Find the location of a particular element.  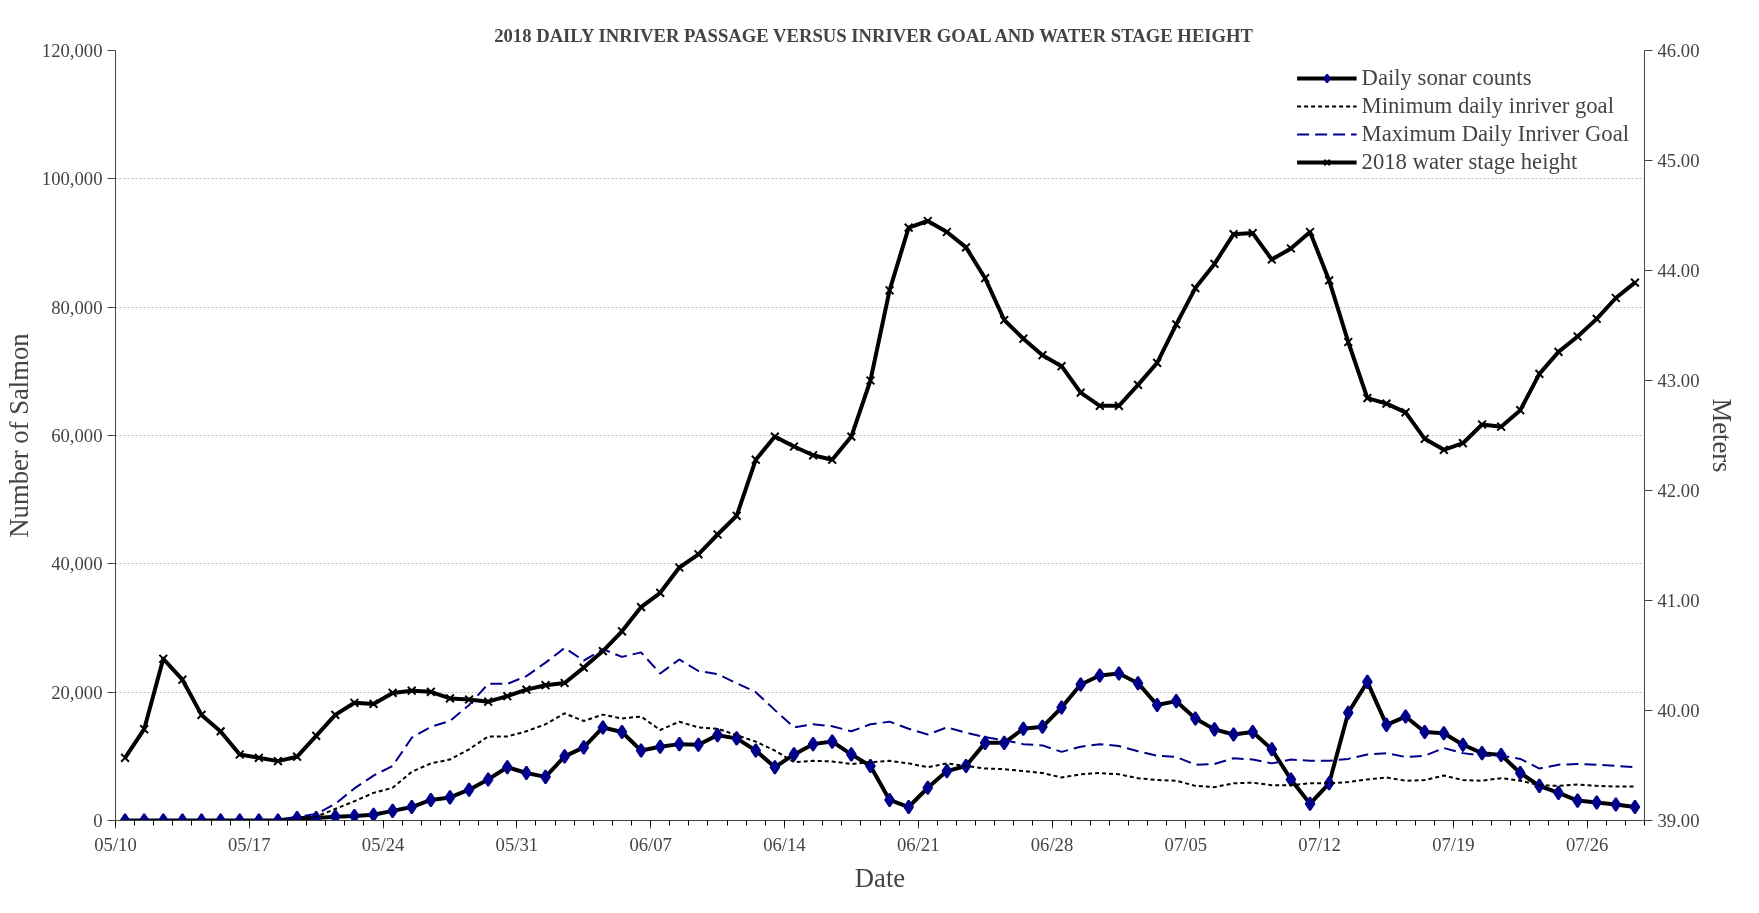

x-tick-label: 05/31 is located at coordinates (517, 844).